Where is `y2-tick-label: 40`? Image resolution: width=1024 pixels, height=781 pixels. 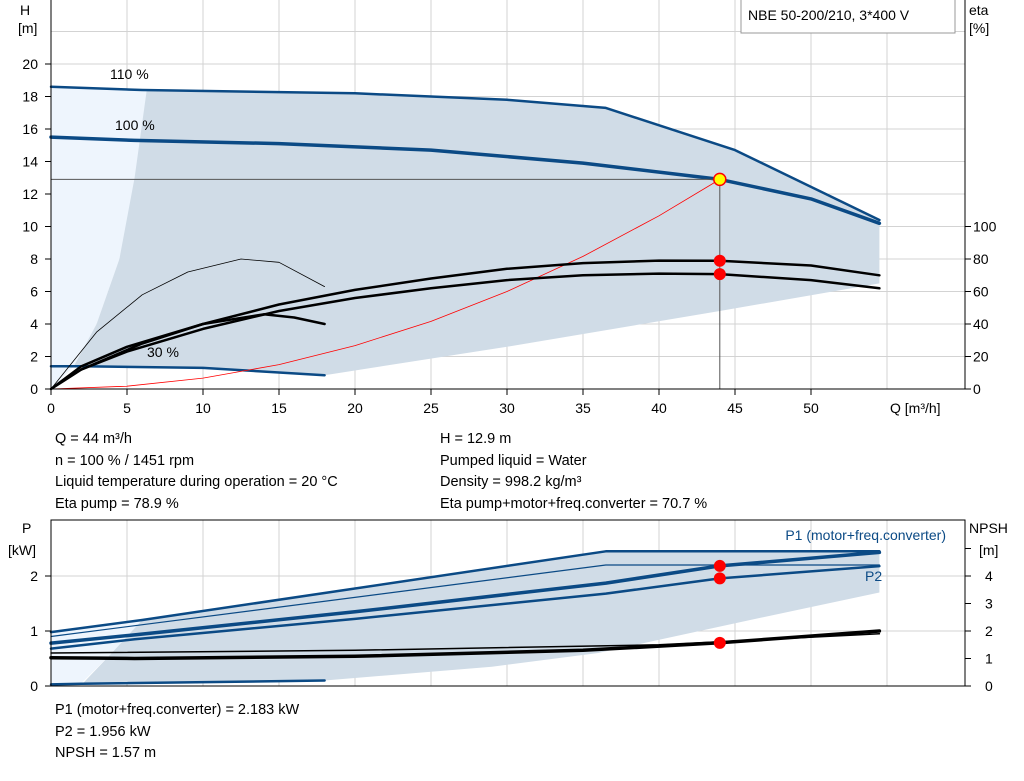 y2-tick-label: 40 is located at coordinates (981, 324).